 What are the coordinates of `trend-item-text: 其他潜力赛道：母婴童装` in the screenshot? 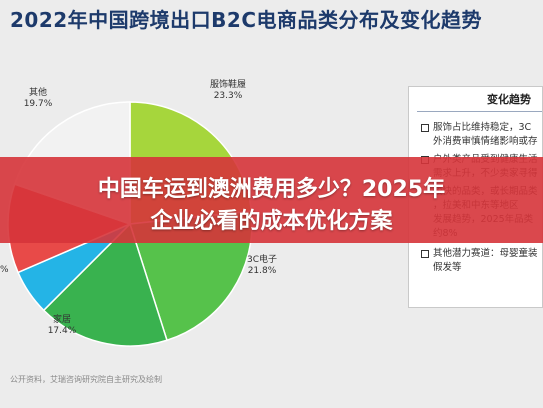 It's located at (485, 253).